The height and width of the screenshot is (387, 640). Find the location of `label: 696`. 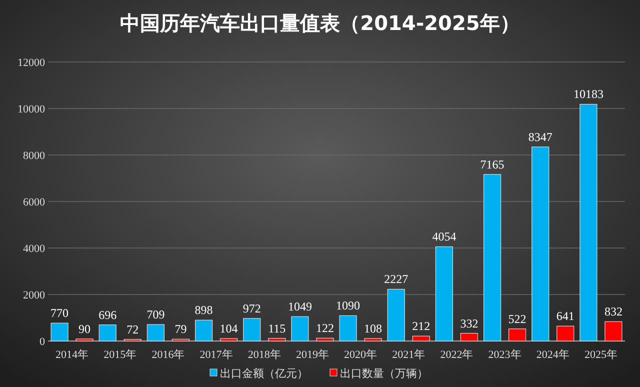

label: 696 is located at coordinates (107, 315).